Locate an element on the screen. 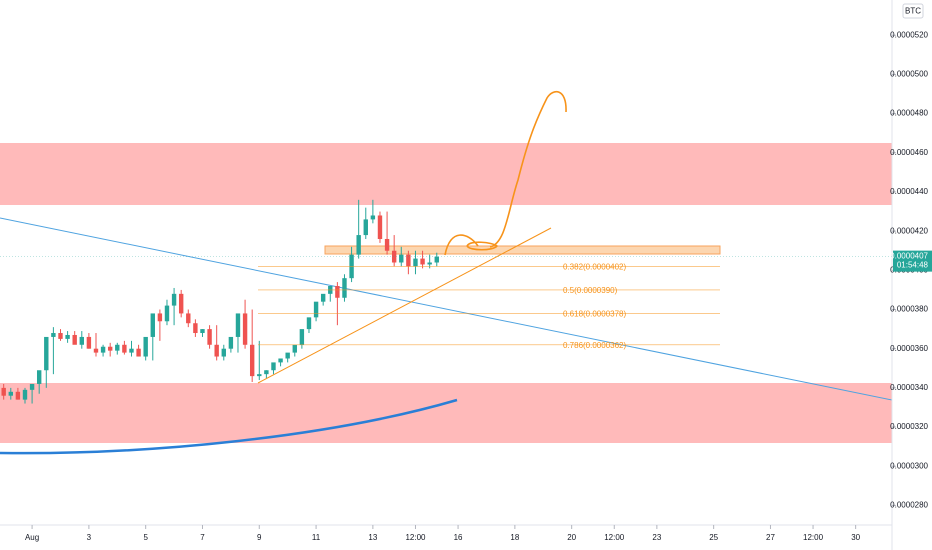 The image size is (932, 550). y-tick-label: 0.0000340 is located at coordinates (909, 387).